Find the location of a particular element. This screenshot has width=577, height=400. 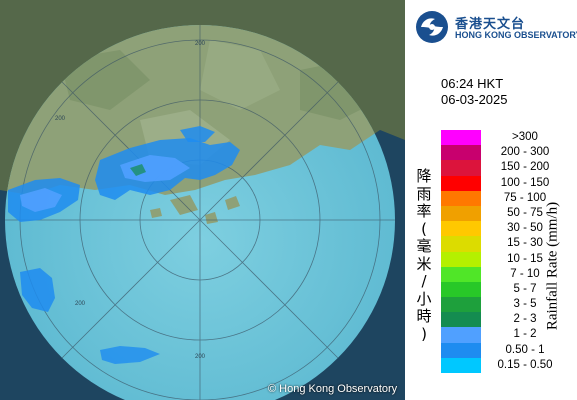

copyright-text: © Hong Kong Observatory is located at coordinates (333, 389).